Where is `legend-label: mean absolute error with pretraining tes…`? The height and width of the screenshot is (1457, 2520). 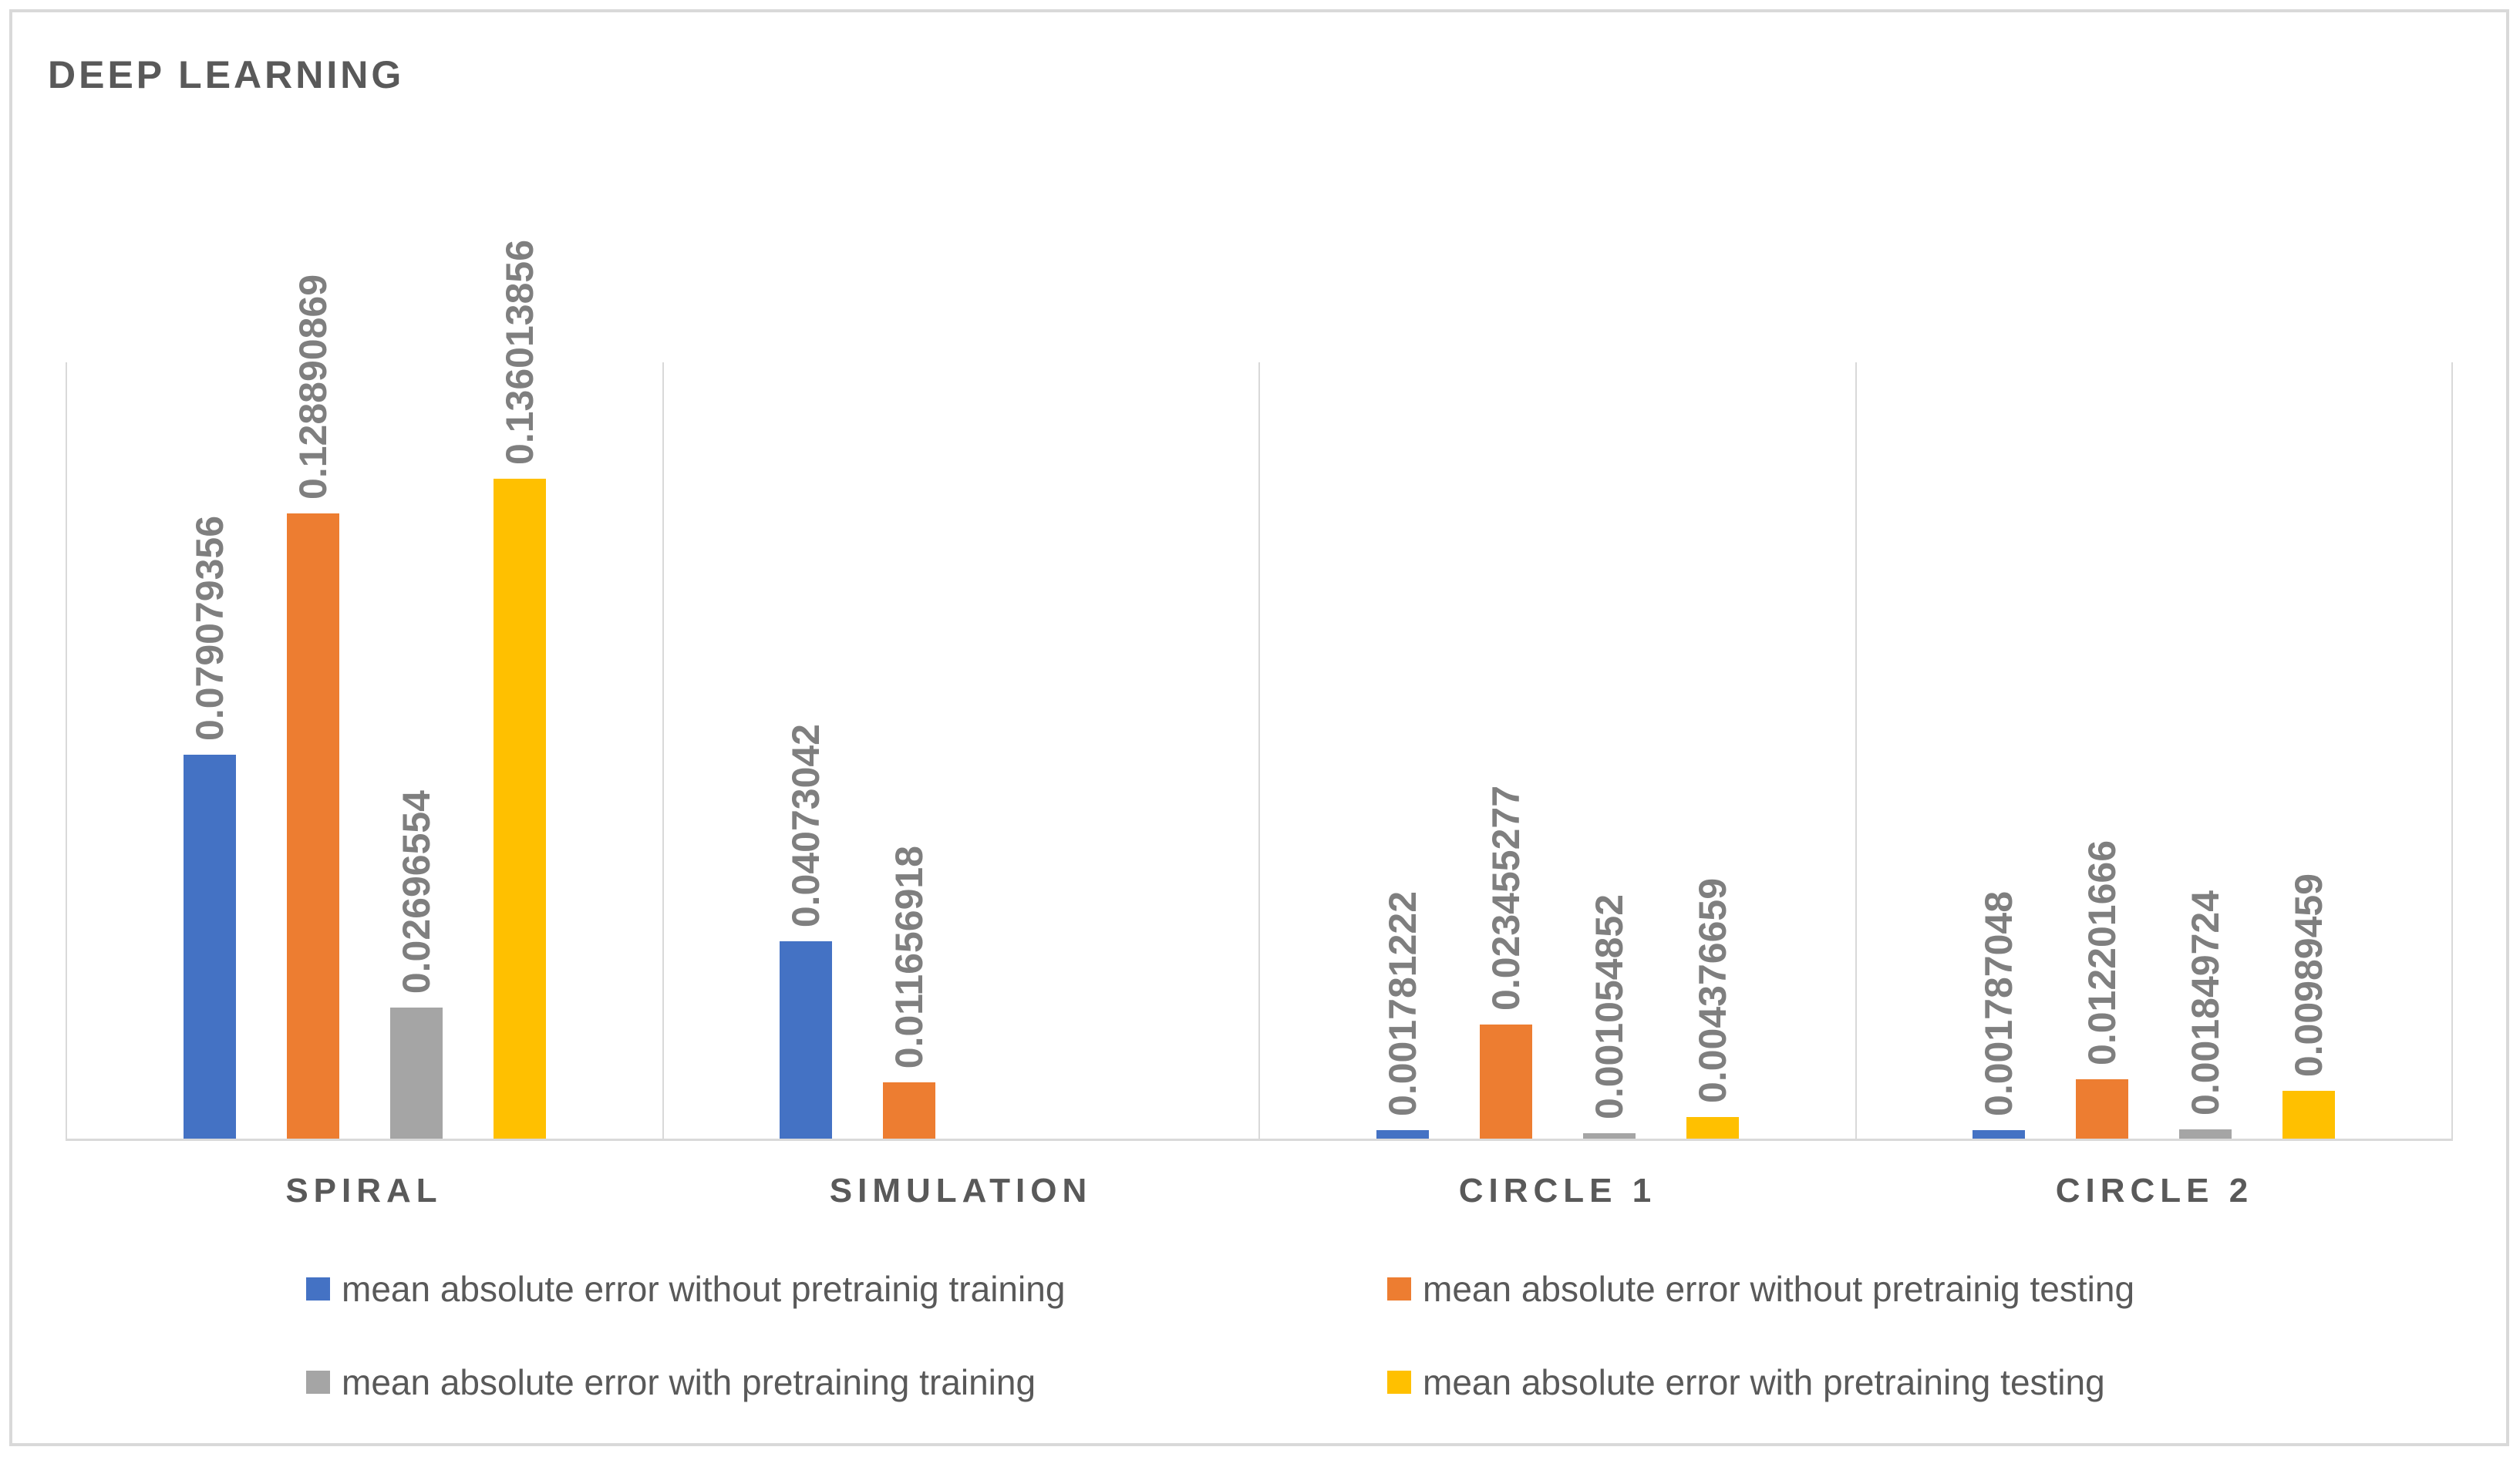
legend-label: mean absolute error with pretraining tes… is located at coordinates (1764, 1382).